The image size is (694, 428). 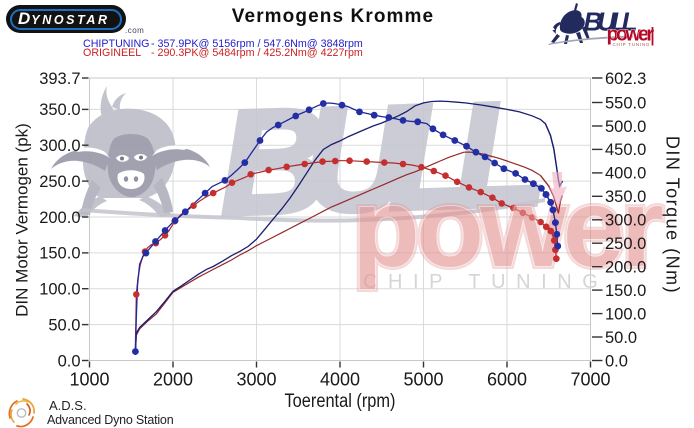 I want to click on svg-text: 450.0, so click(x=625, y=150).